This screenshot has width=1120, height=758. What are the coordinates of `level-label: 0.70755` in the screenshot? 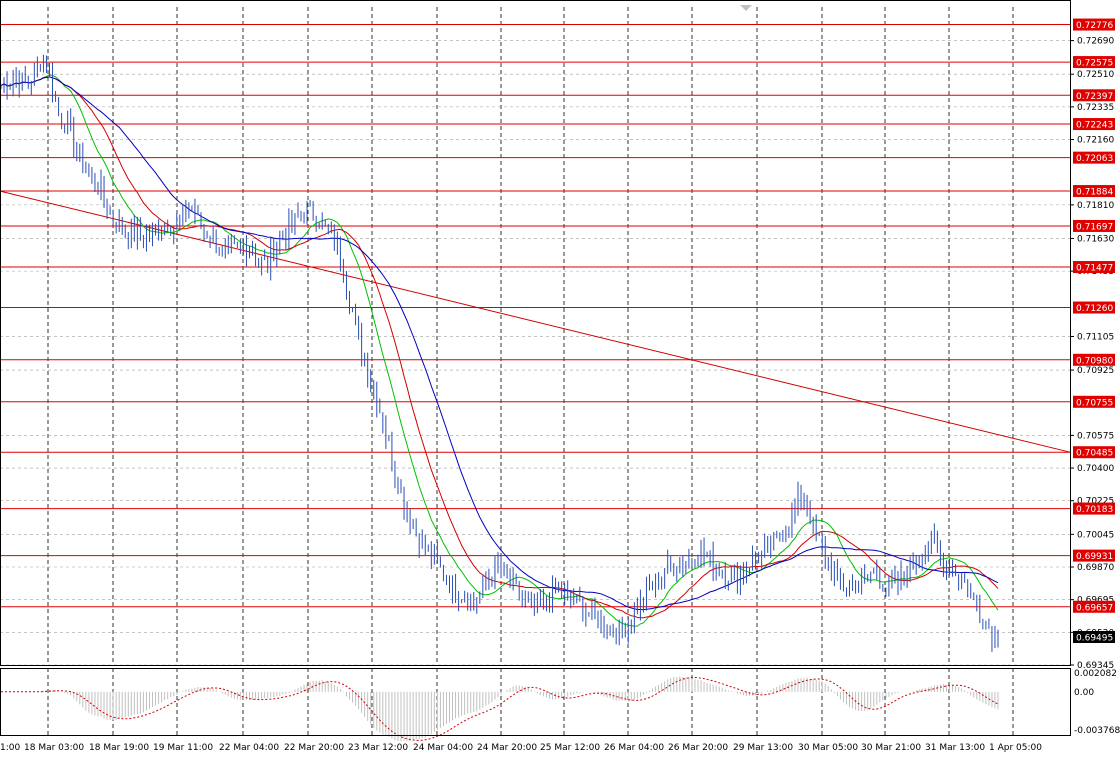 It's located at (1094, 403).